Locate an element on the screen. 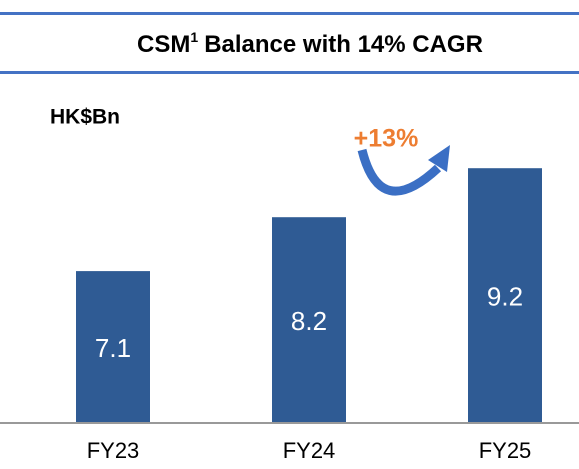 This screenshot has height=469, width=579. value-label: 9.2 is located at coordinates (505, 296).